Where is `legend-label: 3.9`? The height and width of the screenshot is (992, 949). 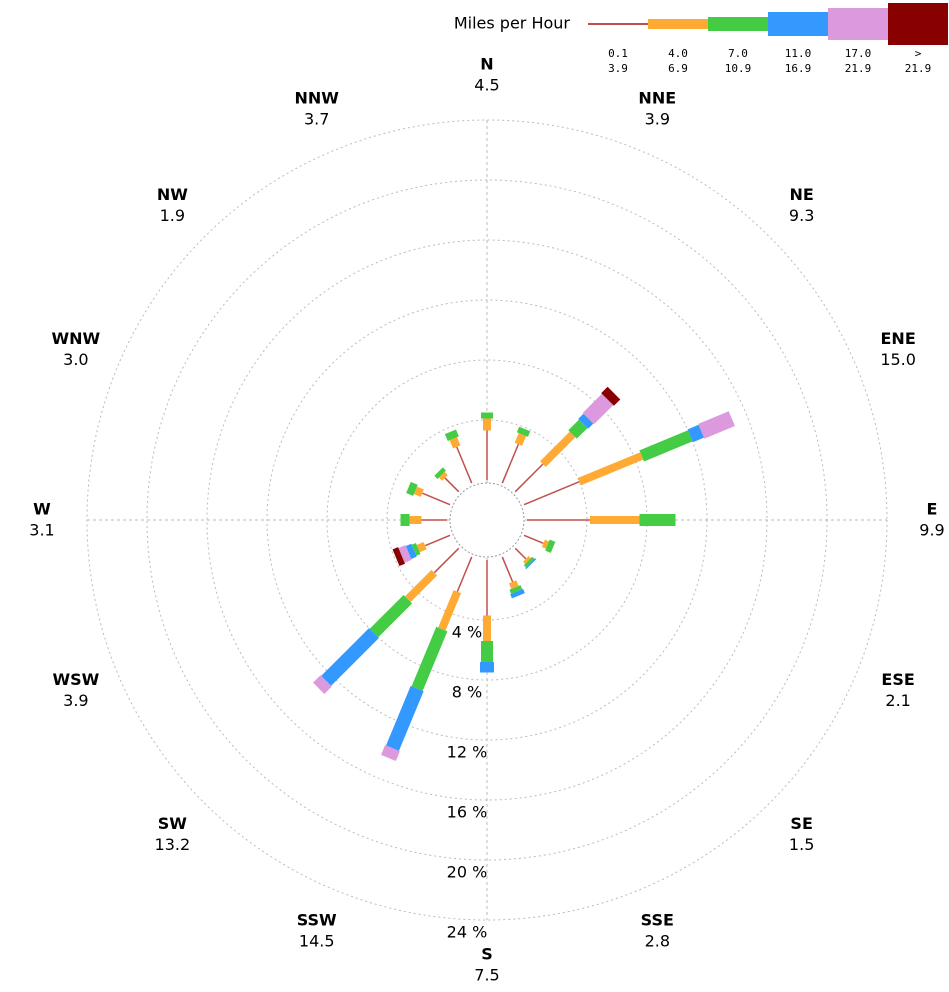 legend-label: 3.9 is located at coordinates (618, 68).